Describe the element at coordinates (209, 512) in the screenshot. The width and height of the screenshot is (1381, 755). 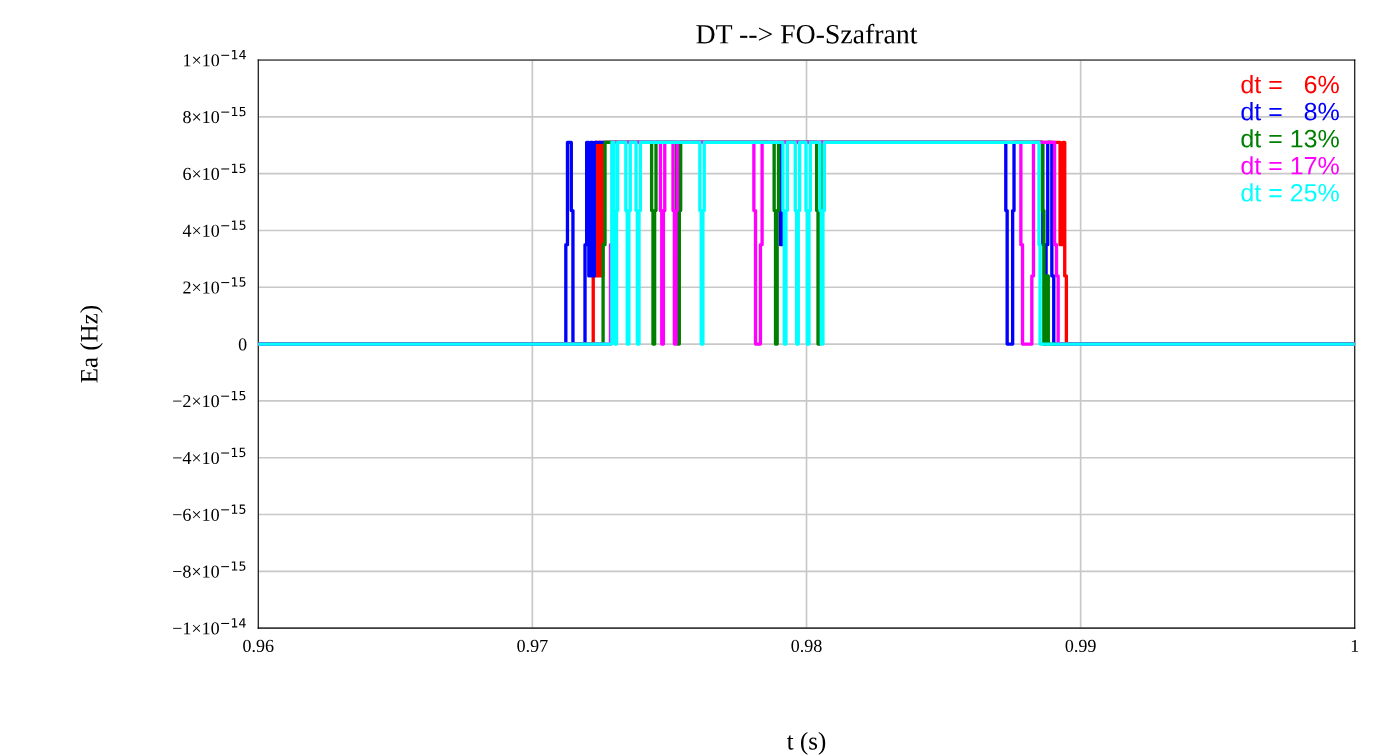
I see `y-tick-label: −6×10$^{−15}$` at that location.